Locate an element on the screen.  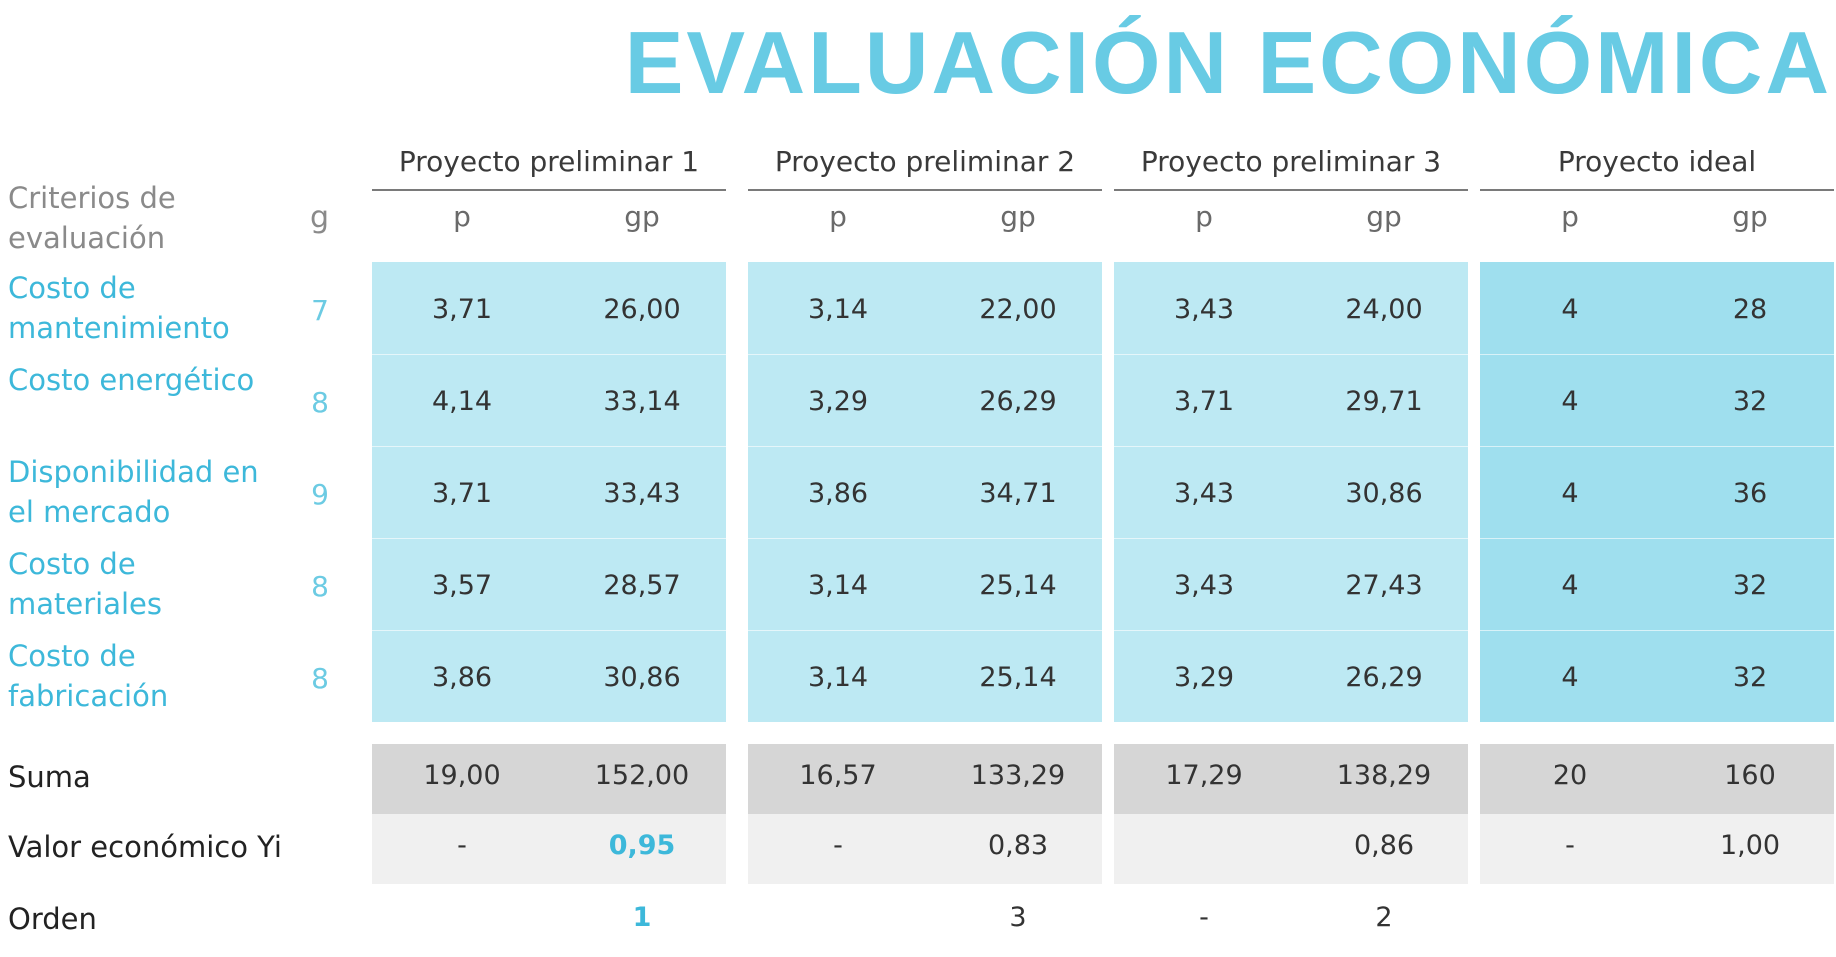
project-title: Proyecto preliminar 3 is located at coordinates (1291, 161).